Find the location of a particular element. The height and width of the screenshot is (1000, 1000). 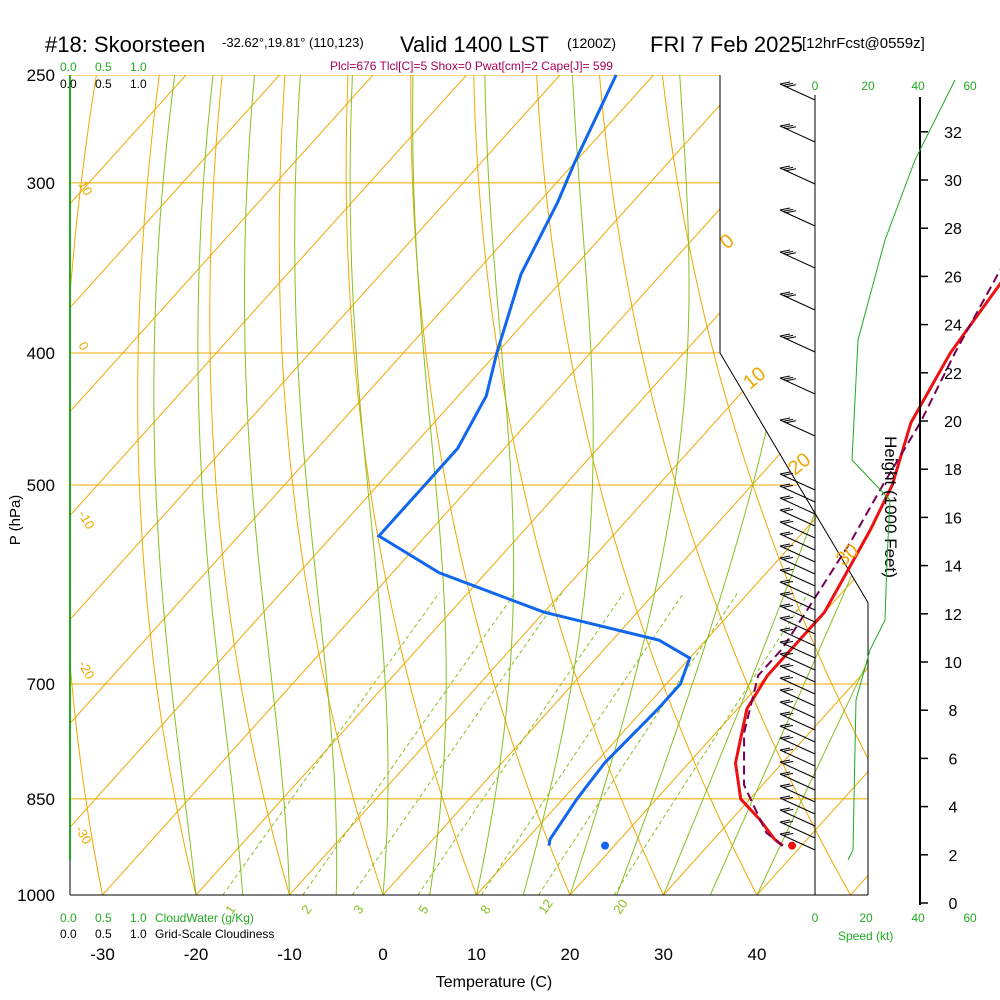

speed-tick-label: 20 is located at coordinates (866, 918).